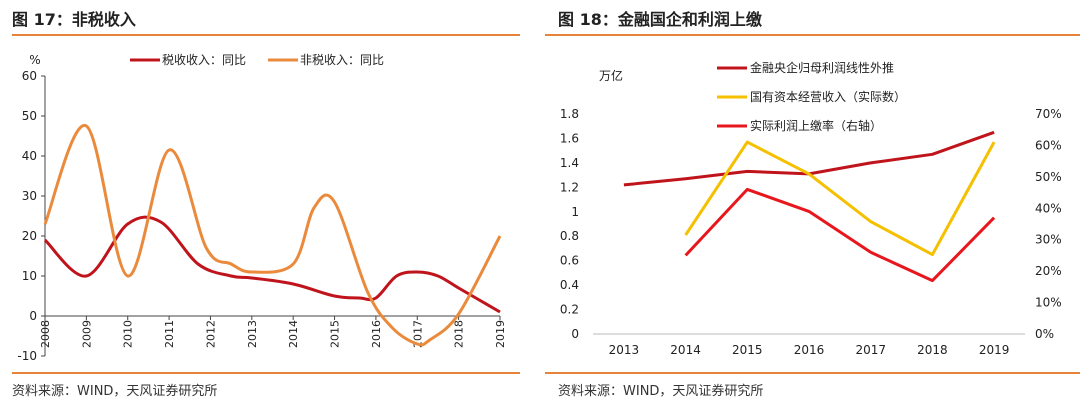 This screenshot has height=400, width=1080. I want to click on x-tick-label: 2010, so click(128, 334).